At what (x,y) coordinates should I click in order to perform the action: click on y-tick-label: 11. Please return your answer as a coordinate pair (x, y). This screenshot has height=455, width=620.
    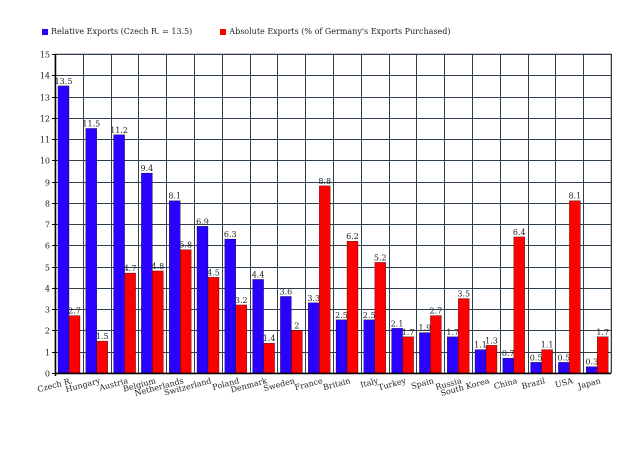
    Looking at the image, I should click on (45, 140).